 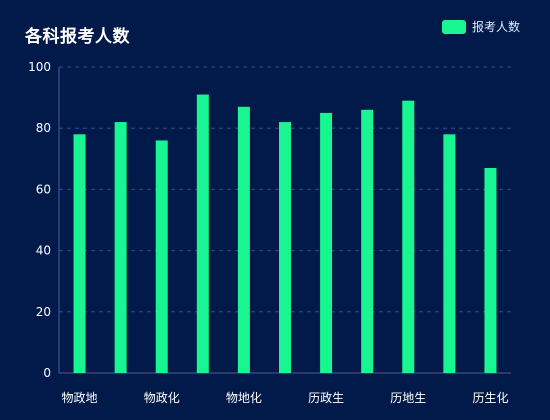 What do you see at coordinates (80, 398) in the screenshot?
I see `x-tick-label: 物政地` at bounding box center [80, 398].